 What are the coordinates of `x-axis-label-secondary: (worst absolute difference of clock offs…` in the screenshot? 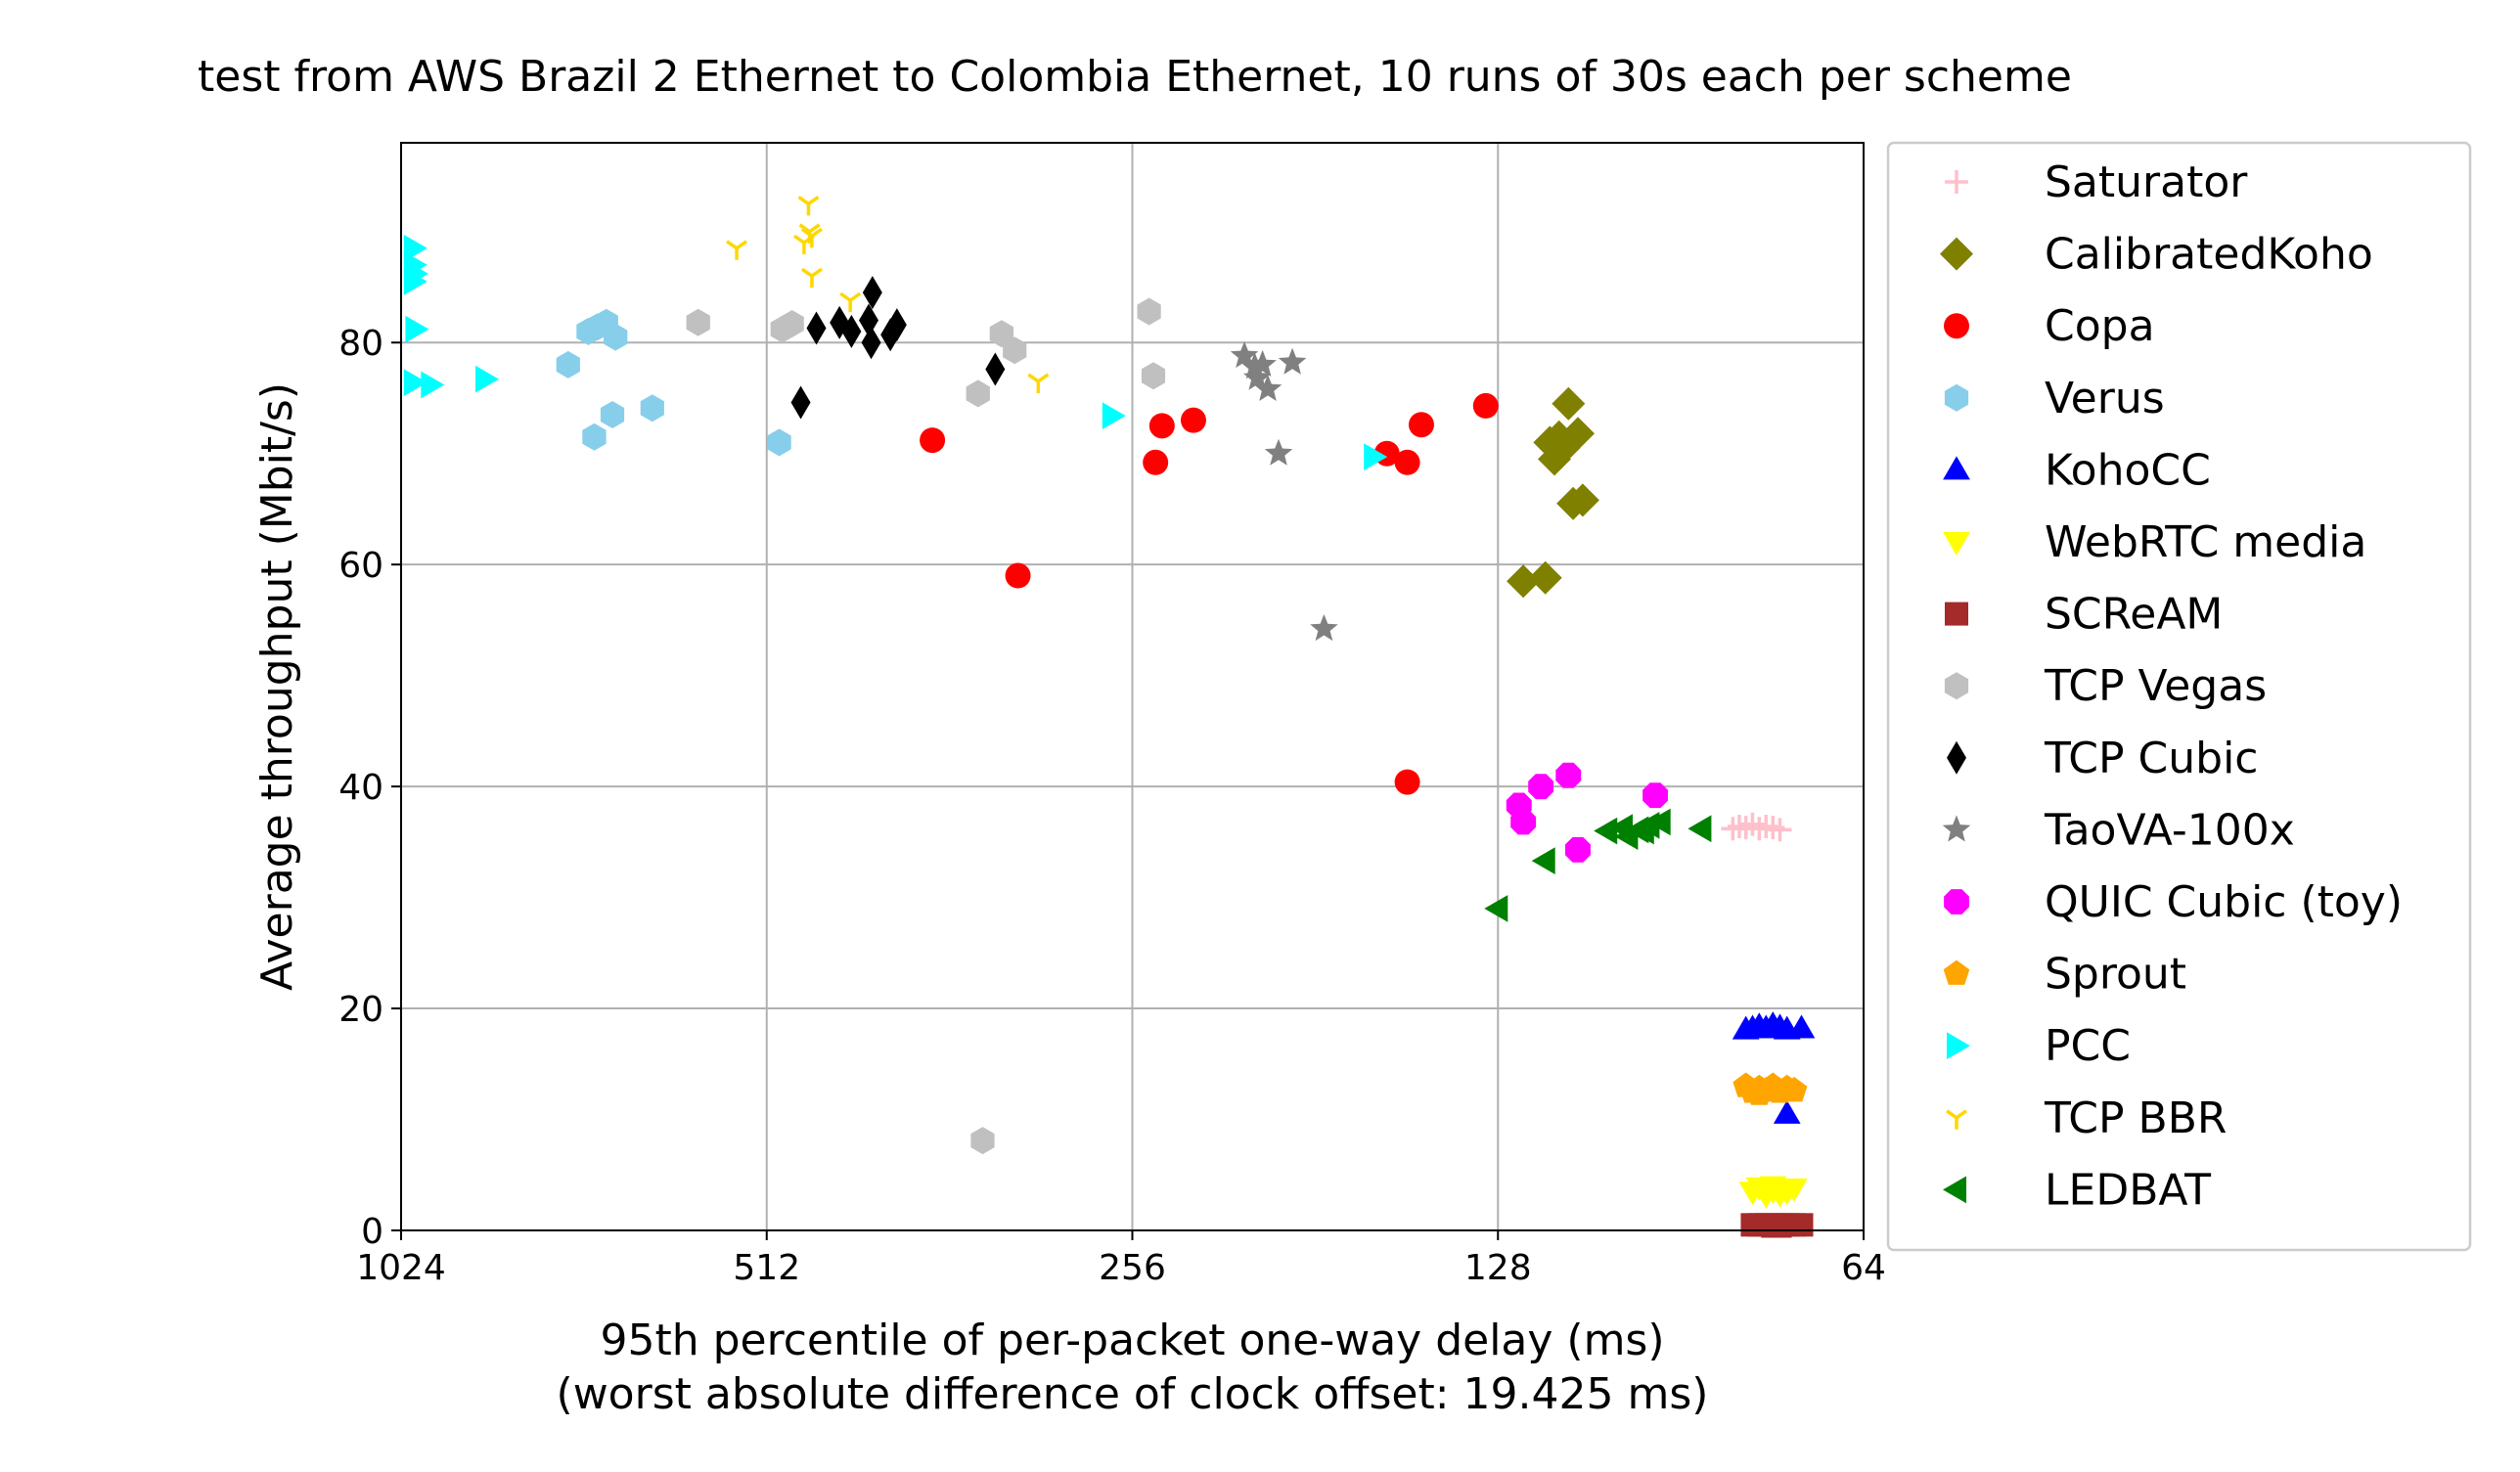 It's located at (1133, 1394).